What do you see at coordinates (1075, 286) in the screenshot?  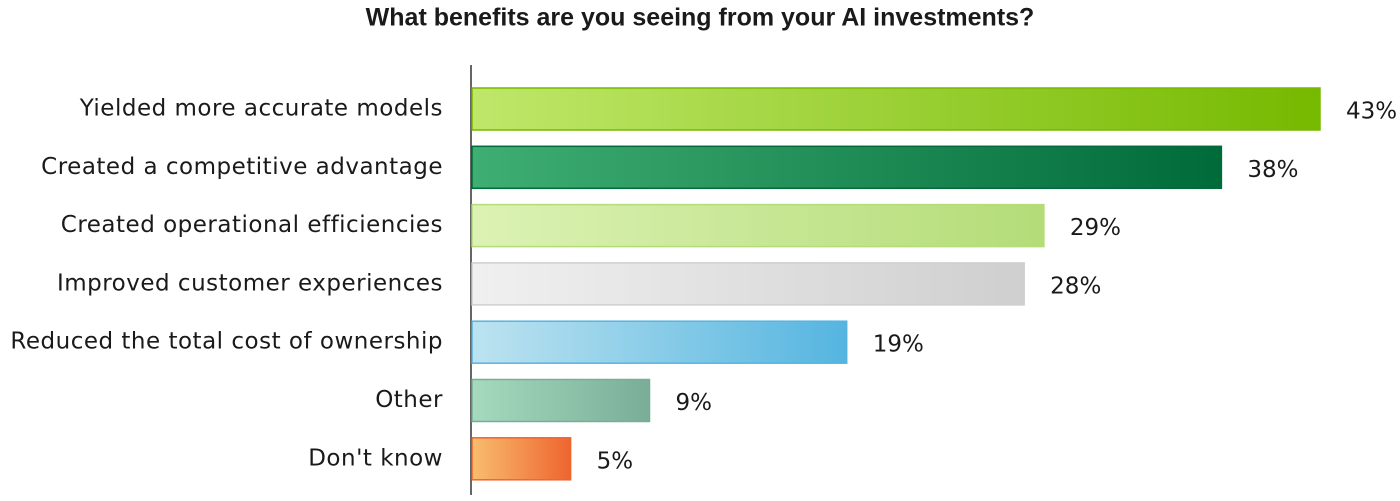 I see `value-label: 28%` at bounding box center [1075, 286].